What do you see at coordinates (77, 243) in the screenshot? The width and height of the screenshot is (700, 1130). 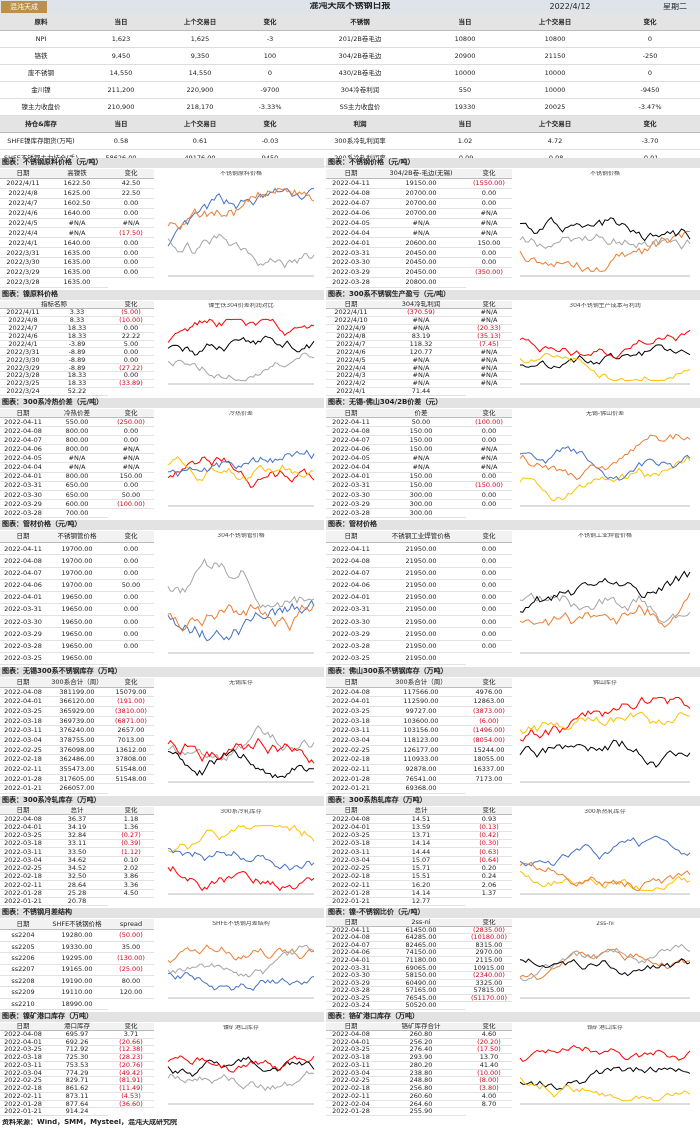 I see `table-cell: 1640.00` at bounding box center [77, 243].